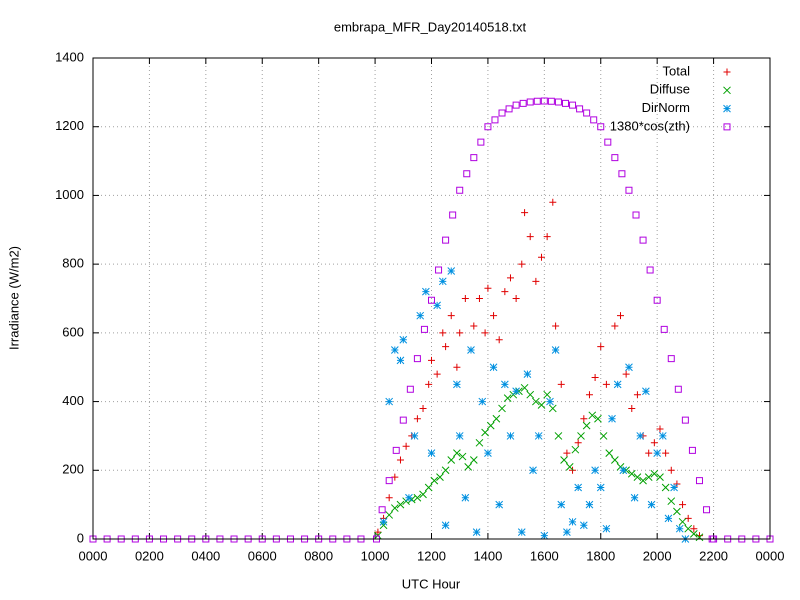 Image resolution: width=800 pixels, height=600 pixels. I want to click on x-tick-label: 2200, so click(713, 555).